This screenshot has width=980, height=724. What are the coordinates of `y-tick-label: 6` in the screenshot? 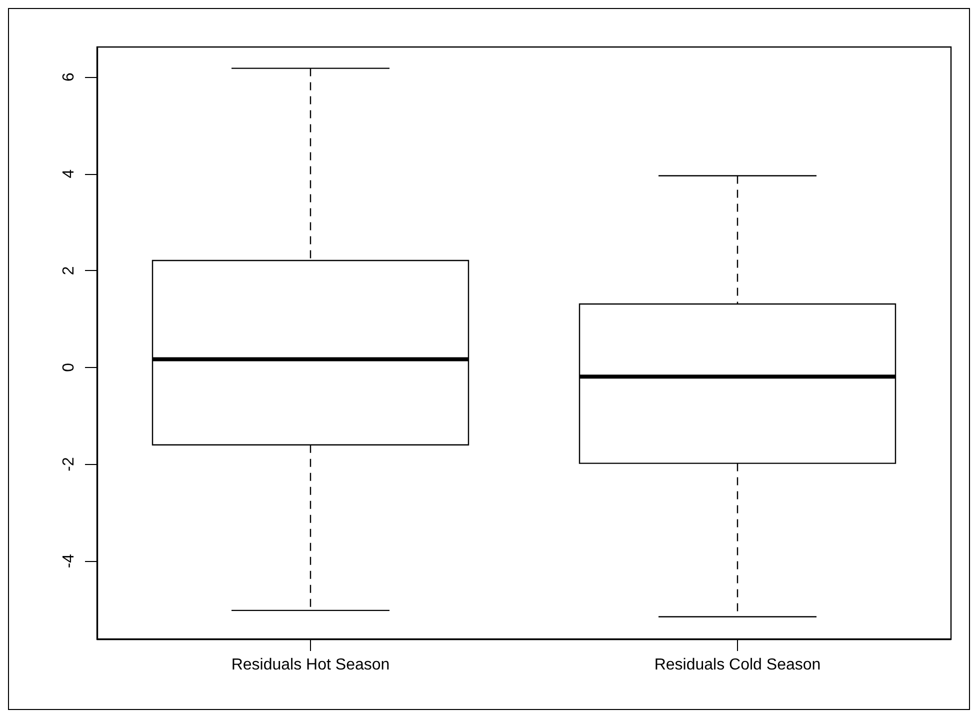 It's located at (69, 77).